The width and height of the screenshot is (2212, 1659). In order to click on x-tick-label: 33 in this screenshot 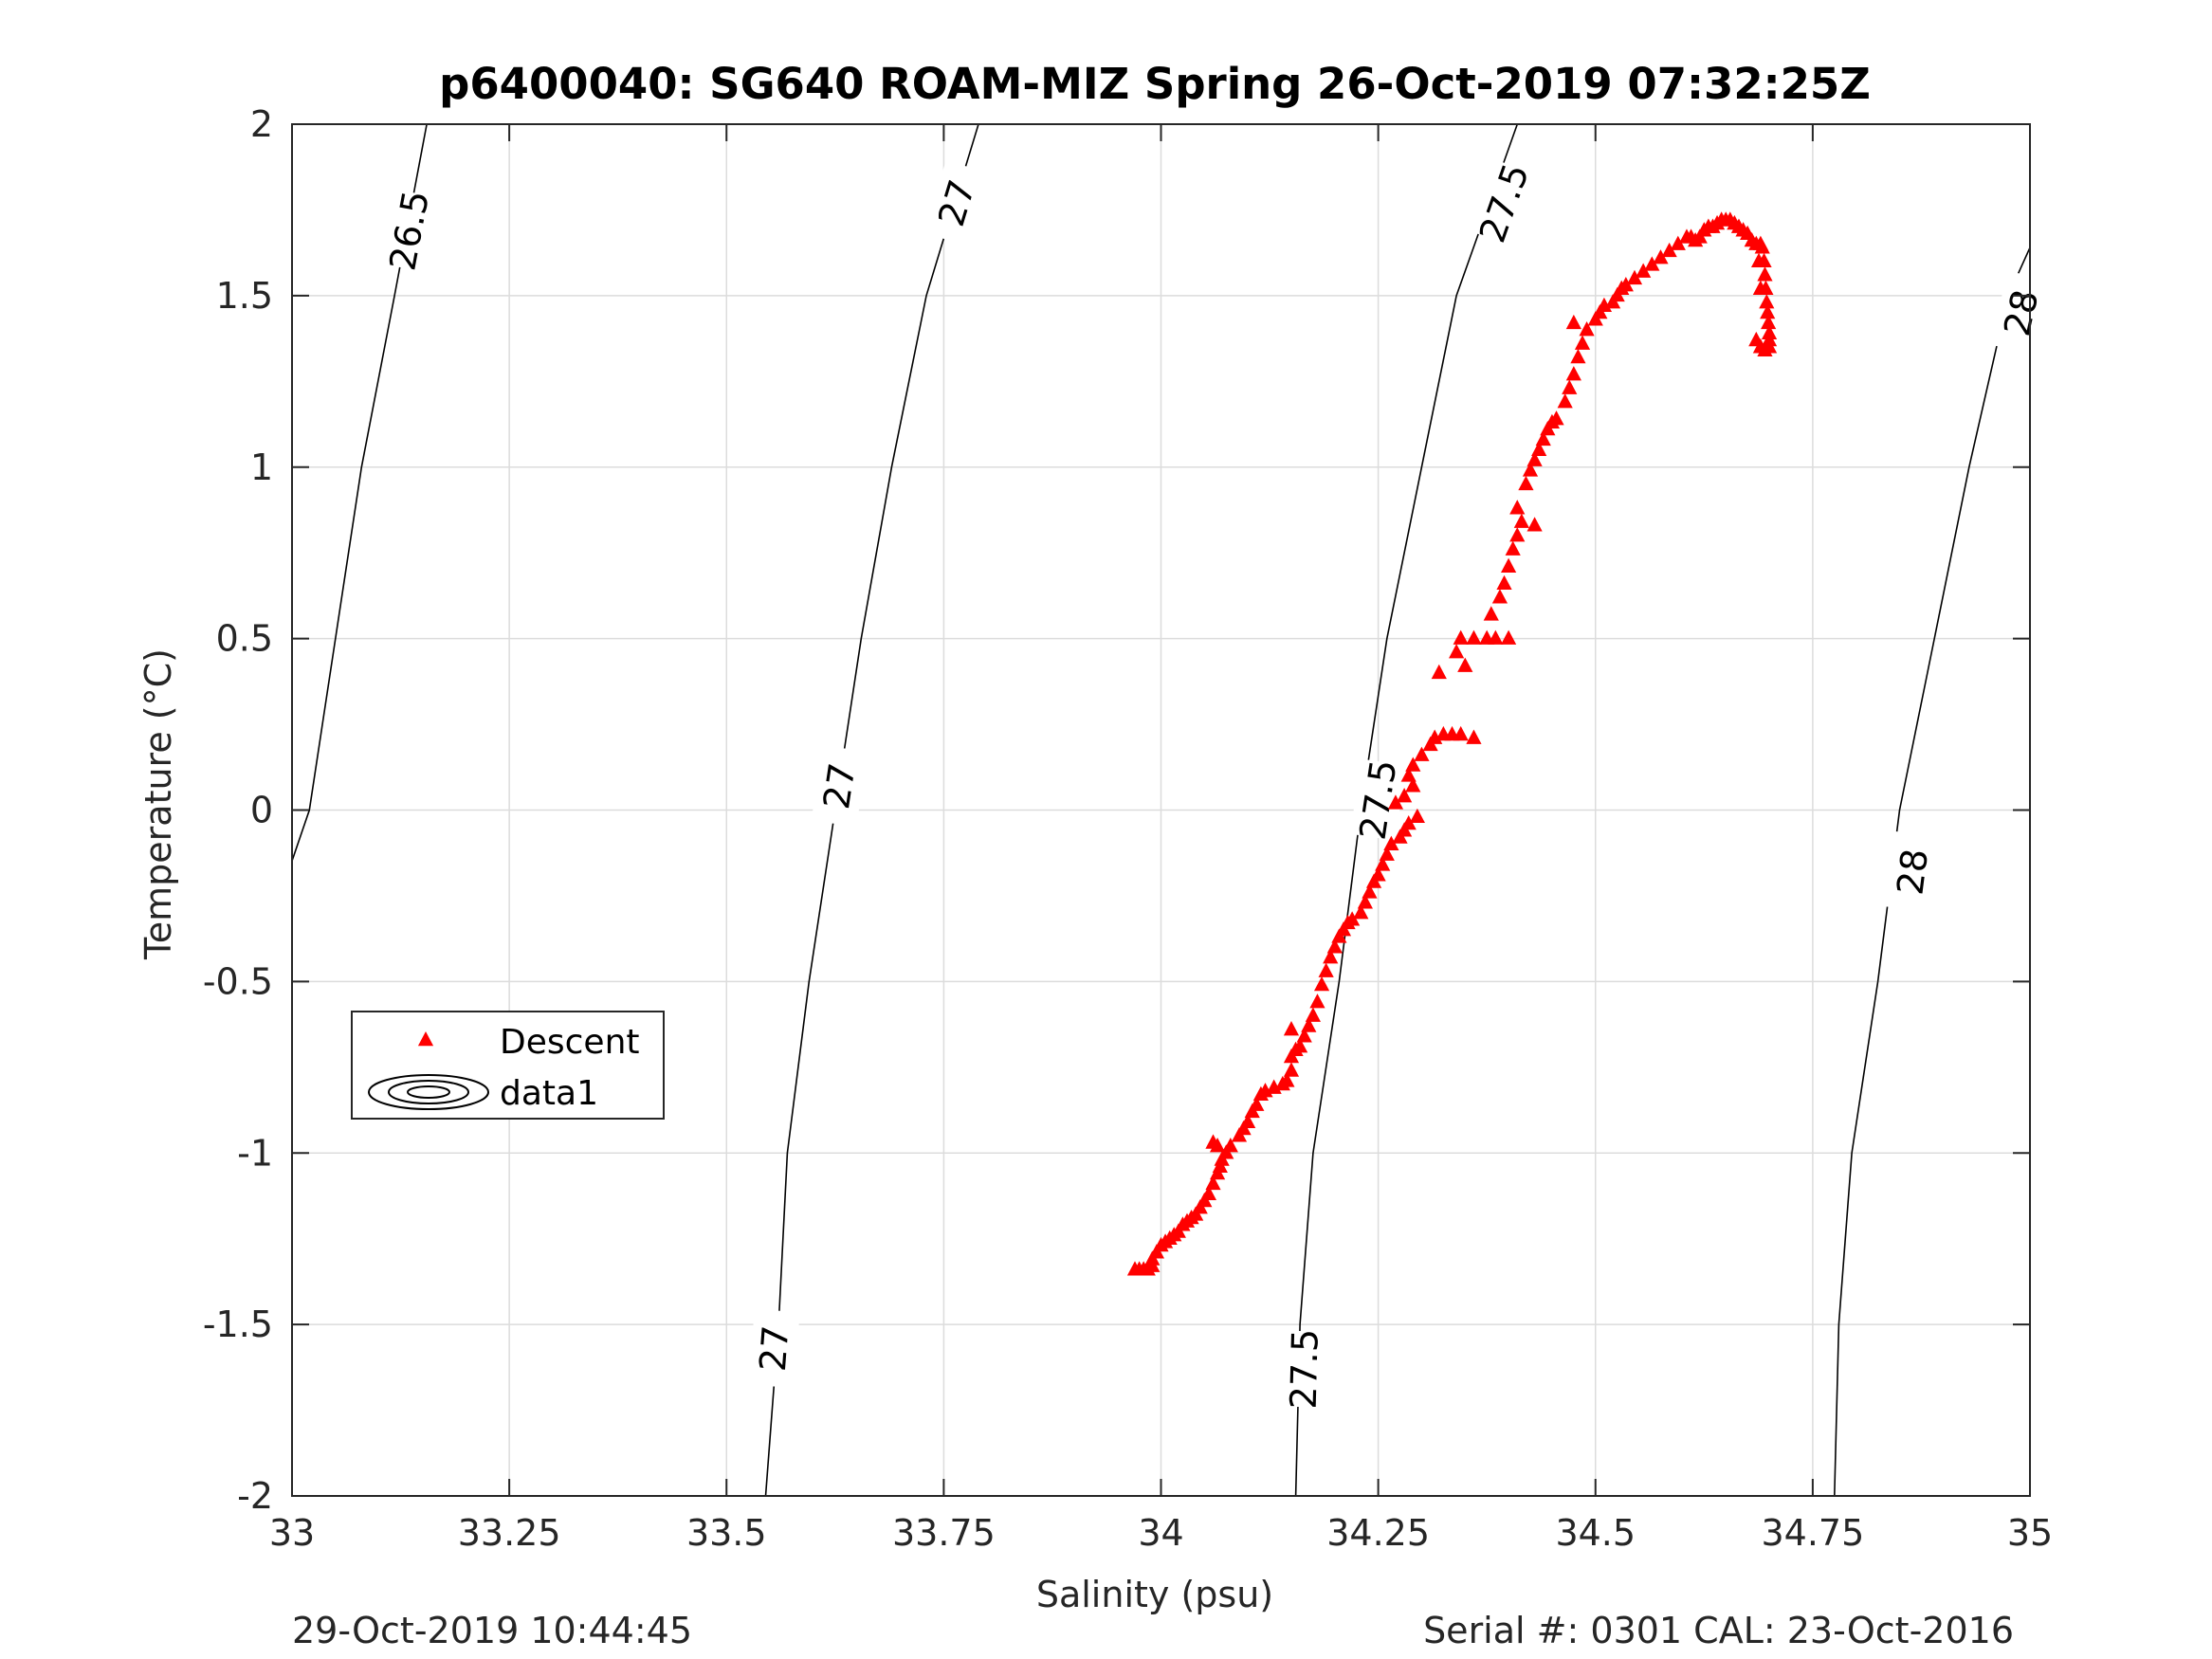, I will do `click(292, 1533)`.